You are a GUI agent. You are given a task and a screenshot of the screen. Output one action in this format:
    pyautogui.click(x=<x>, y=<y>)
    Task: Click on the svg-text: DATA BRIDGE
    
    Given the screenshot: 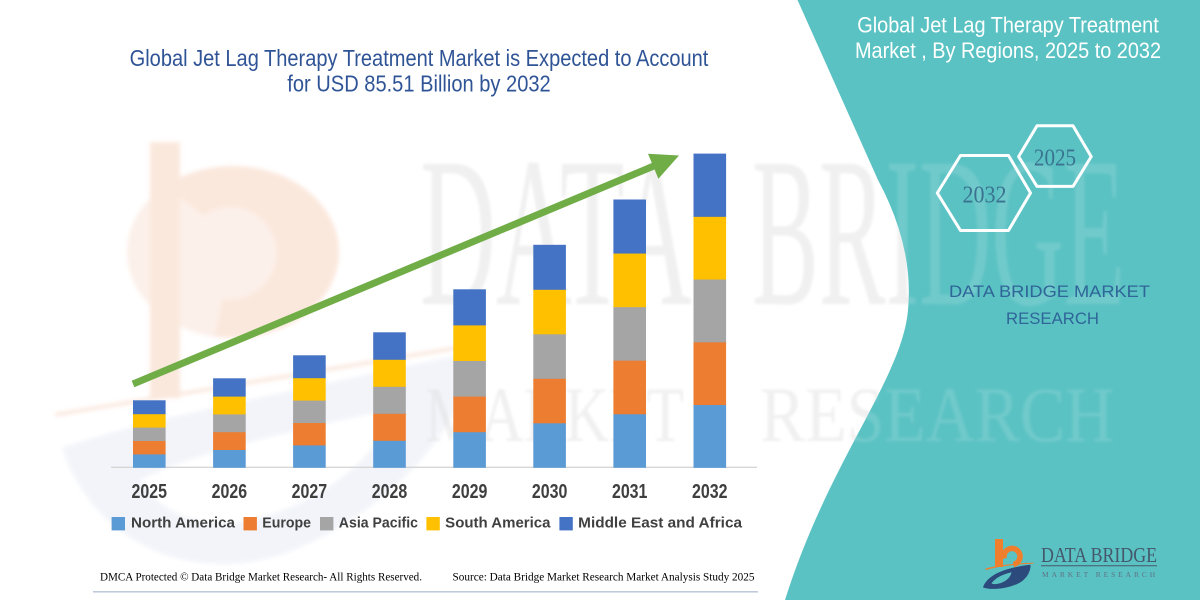 What is the action you would take?
    pyautogui.click(x=1099, y=555)
    